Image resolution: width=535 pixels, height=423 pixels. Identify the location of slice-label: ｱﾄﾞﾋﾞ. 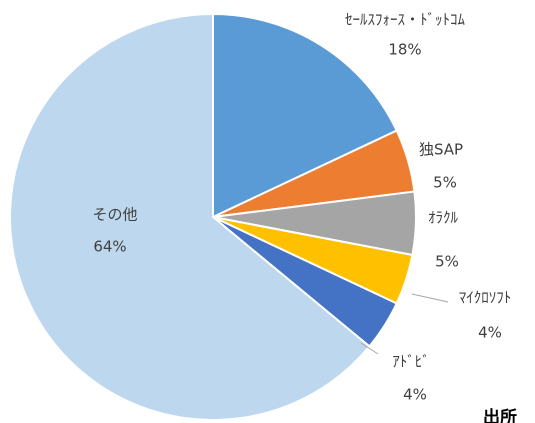
(411, 362).